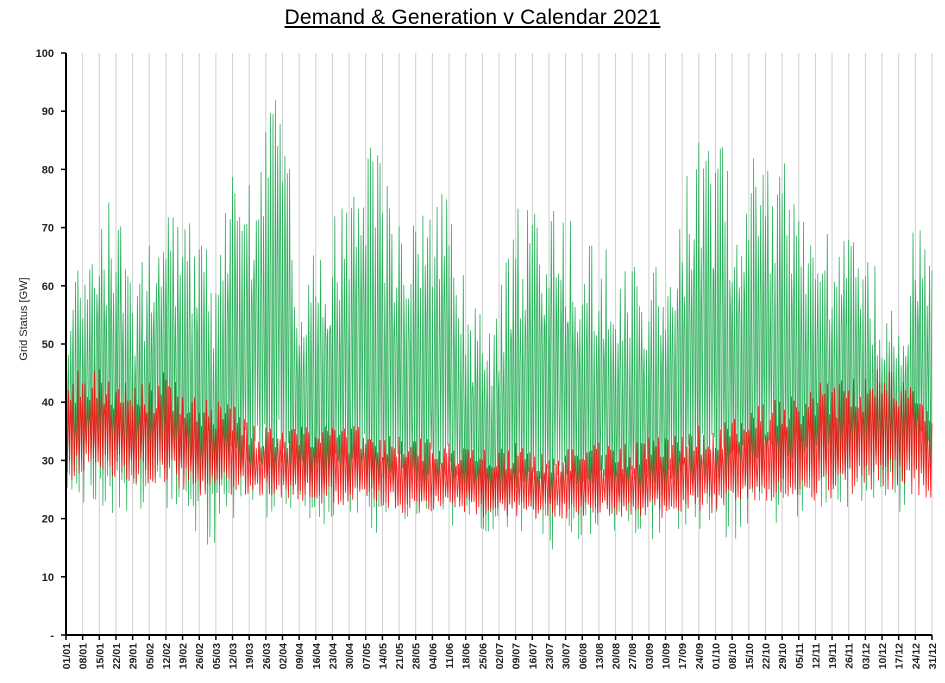 The height and width of the screenshot is (683, 945). I want to click on x-tick-label: 16/04, so click(317, 656).